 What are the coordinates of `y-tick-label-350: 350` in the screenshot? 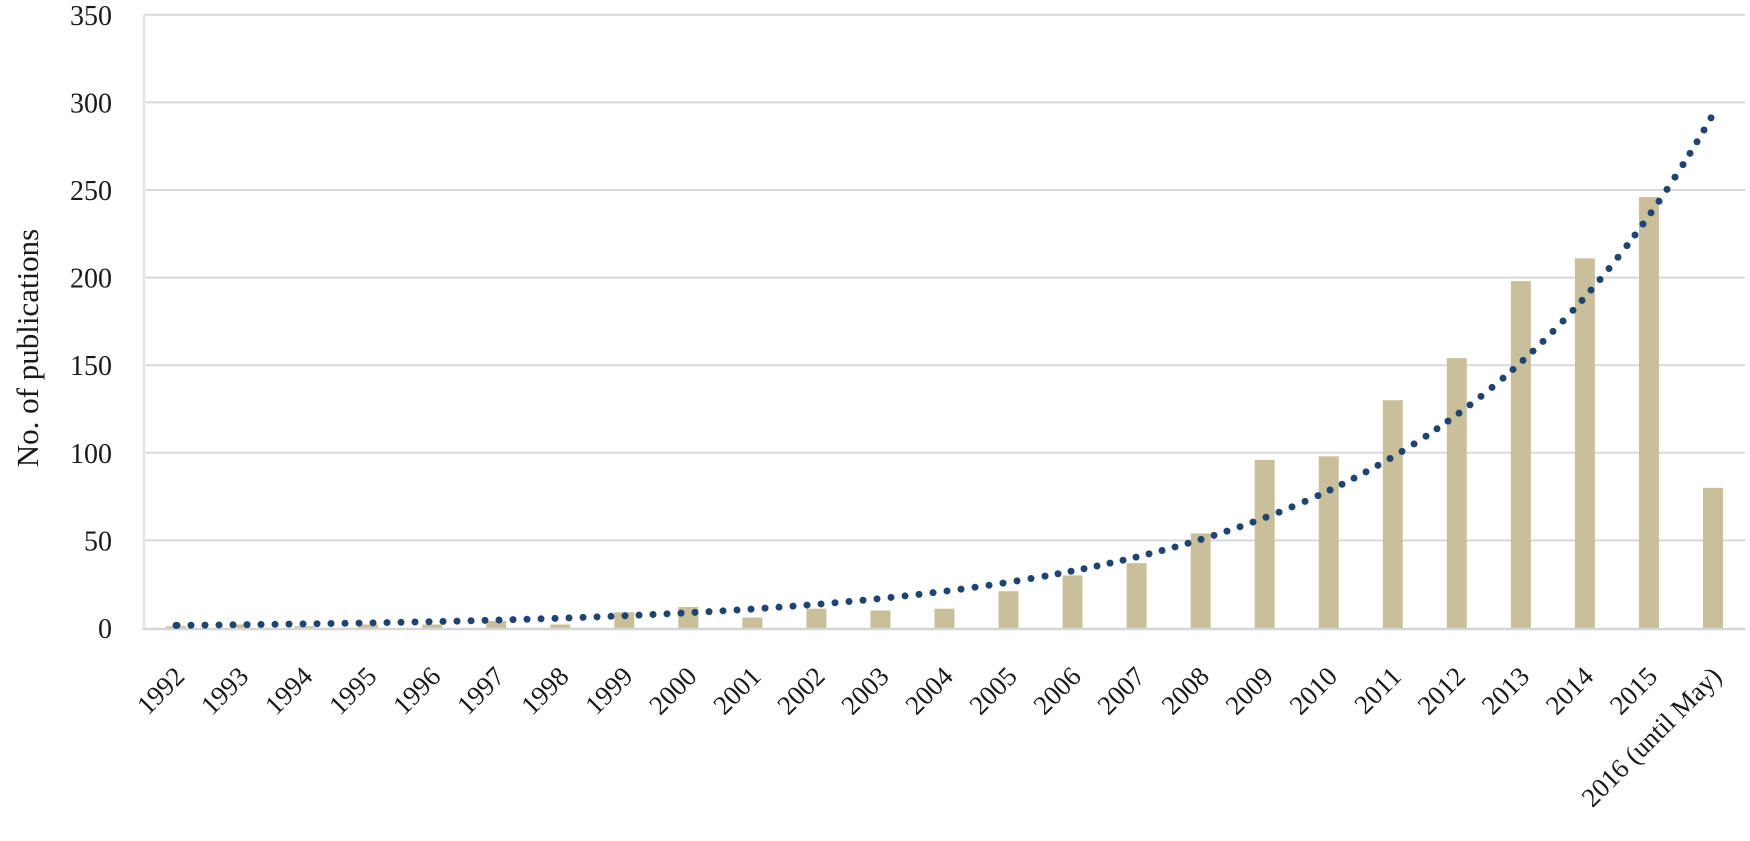 It's located at (91, 16).